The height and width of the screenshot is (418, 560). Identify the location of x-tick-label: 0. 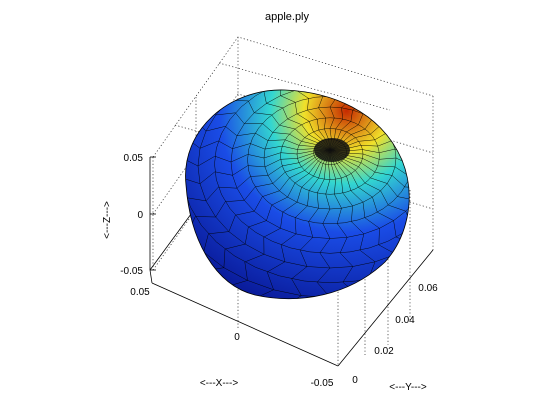
(237, 337).